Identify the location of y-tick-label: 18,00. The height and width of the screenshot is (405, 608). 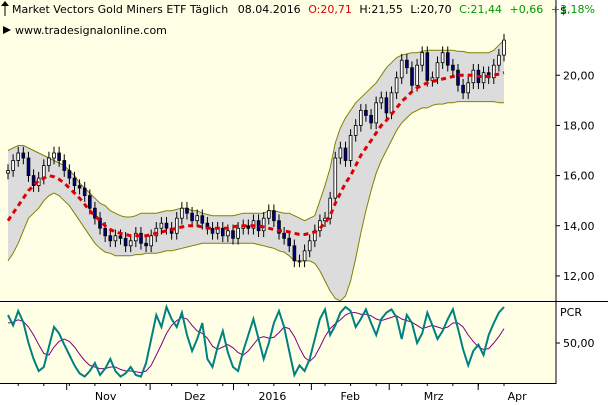
(579, 125).